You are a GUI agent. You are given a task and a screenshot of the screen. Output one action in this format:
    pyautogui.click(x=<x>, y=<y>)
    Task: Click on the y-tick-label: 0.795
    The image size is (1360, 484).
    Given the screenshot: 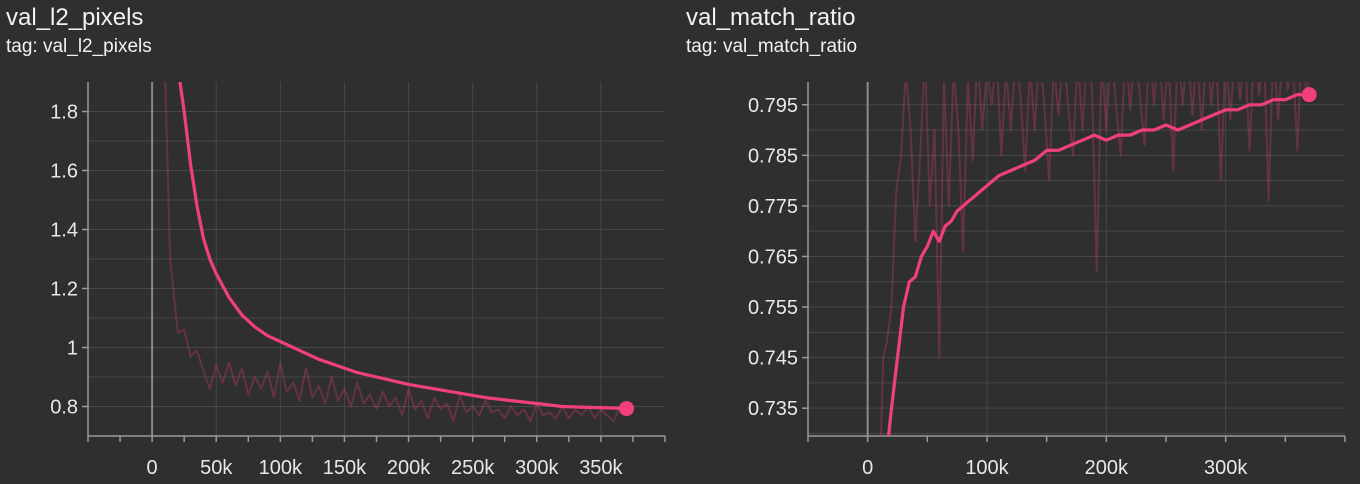 What is the action you would take?
    pyautogui.click(x=773, y=106)
    